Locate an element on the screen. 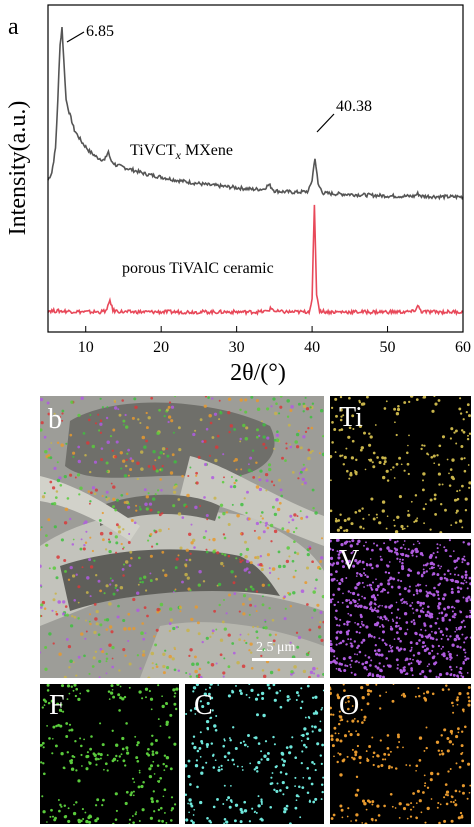 Image resolution: width=474 pixels, height=827 pixels. eds-label-v: V is located at coordinates (349, 560).